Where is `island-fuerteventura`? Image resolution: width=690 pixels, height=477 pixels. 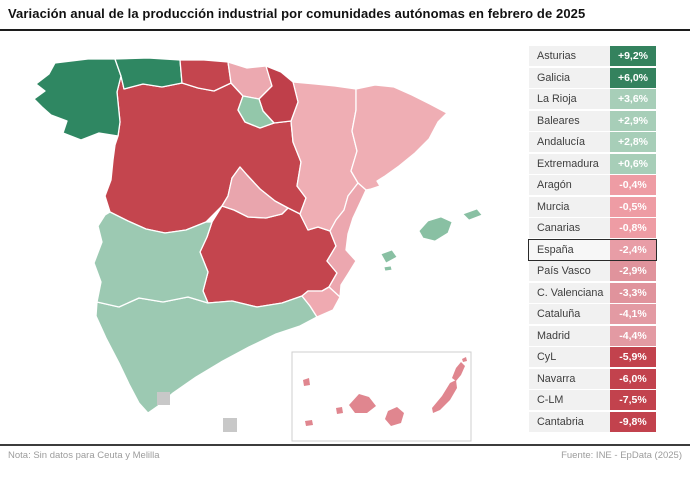 island-fuerteventura is located at coordinates (444, 396).